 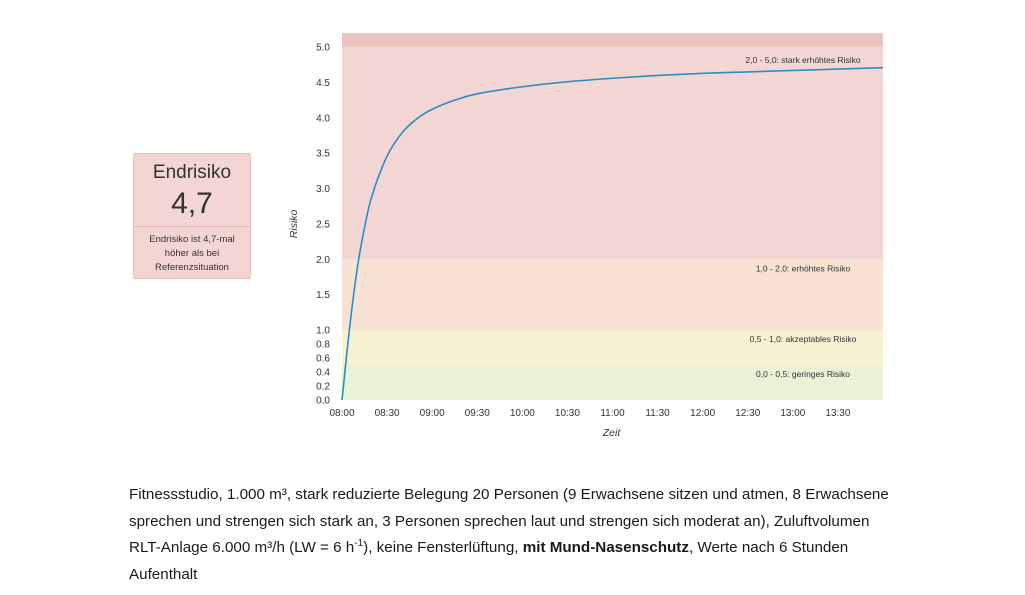 I want to click on y-tick-label: 1.0, so click(x=323, y=331).